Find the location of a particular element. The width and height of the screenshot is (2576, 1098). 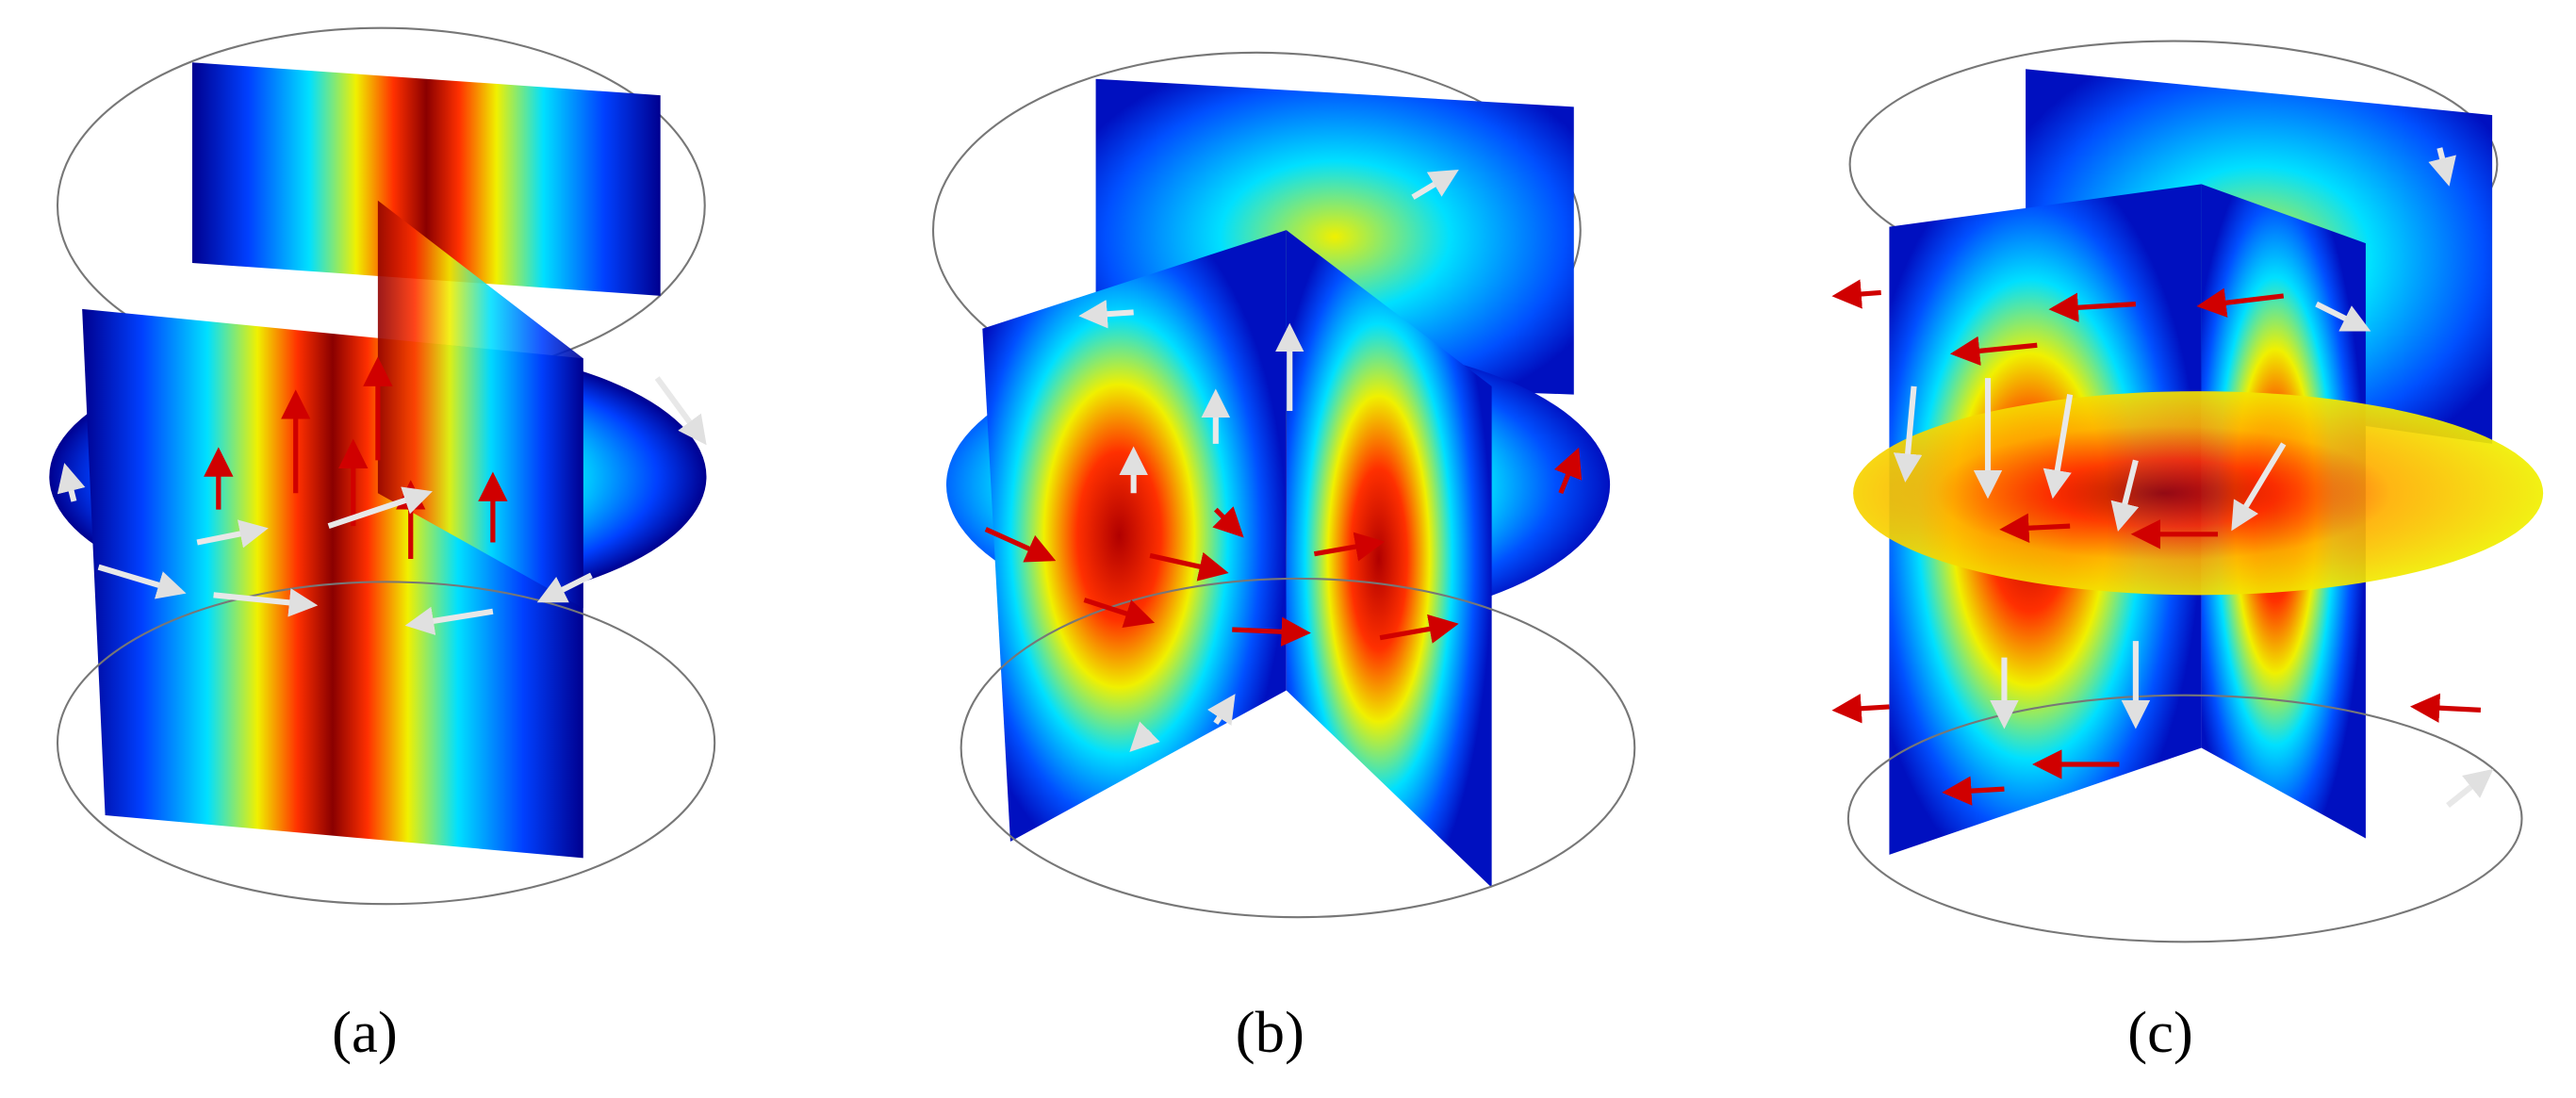

panel-label: (b) is located at coordinates (1270, 1032).